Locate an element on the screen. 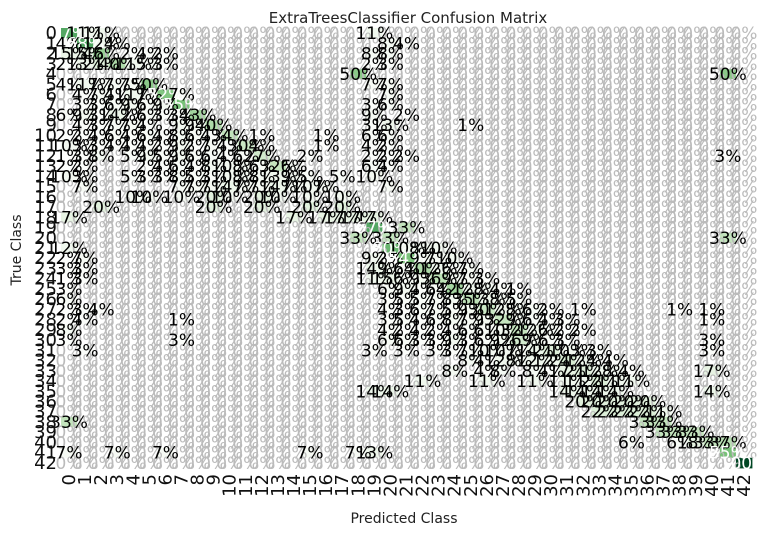 The width and height of the screenshot is (783, 534). cell-label: 50% is located at coordinates (728, 75).